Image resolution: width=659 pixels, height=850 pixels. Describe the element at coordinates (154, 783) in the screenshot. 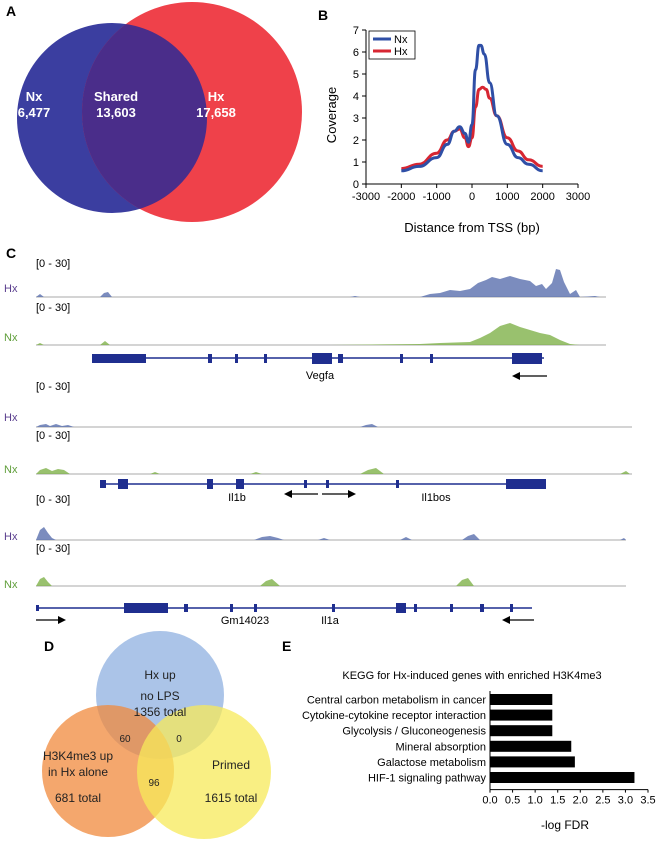

I see `venn-d-count-left-right: 96` at that location.